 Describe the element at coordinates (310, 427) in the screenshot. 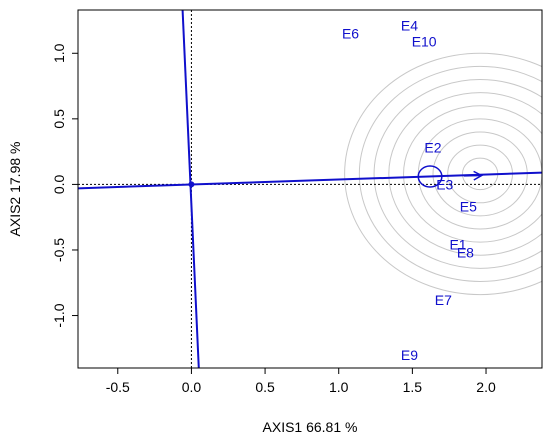

I see `x-axis-title: AXIS1 66.81 %` at that location.